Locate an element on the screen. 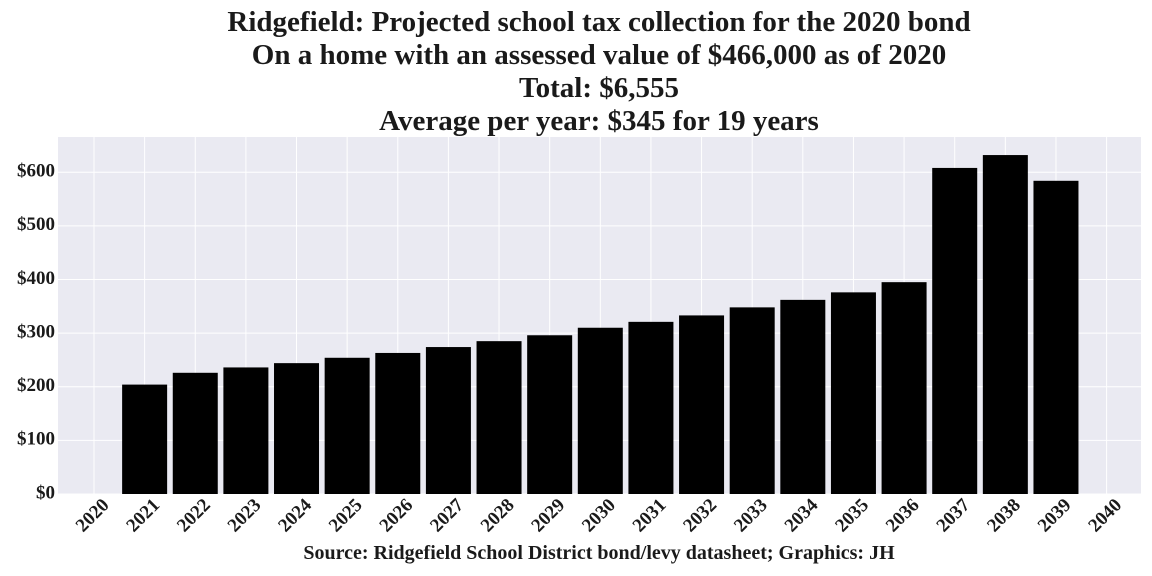 The height and width of the screenshot is (576, 1152). x-tick-label: 2025 is located at coordinates (346, 516).